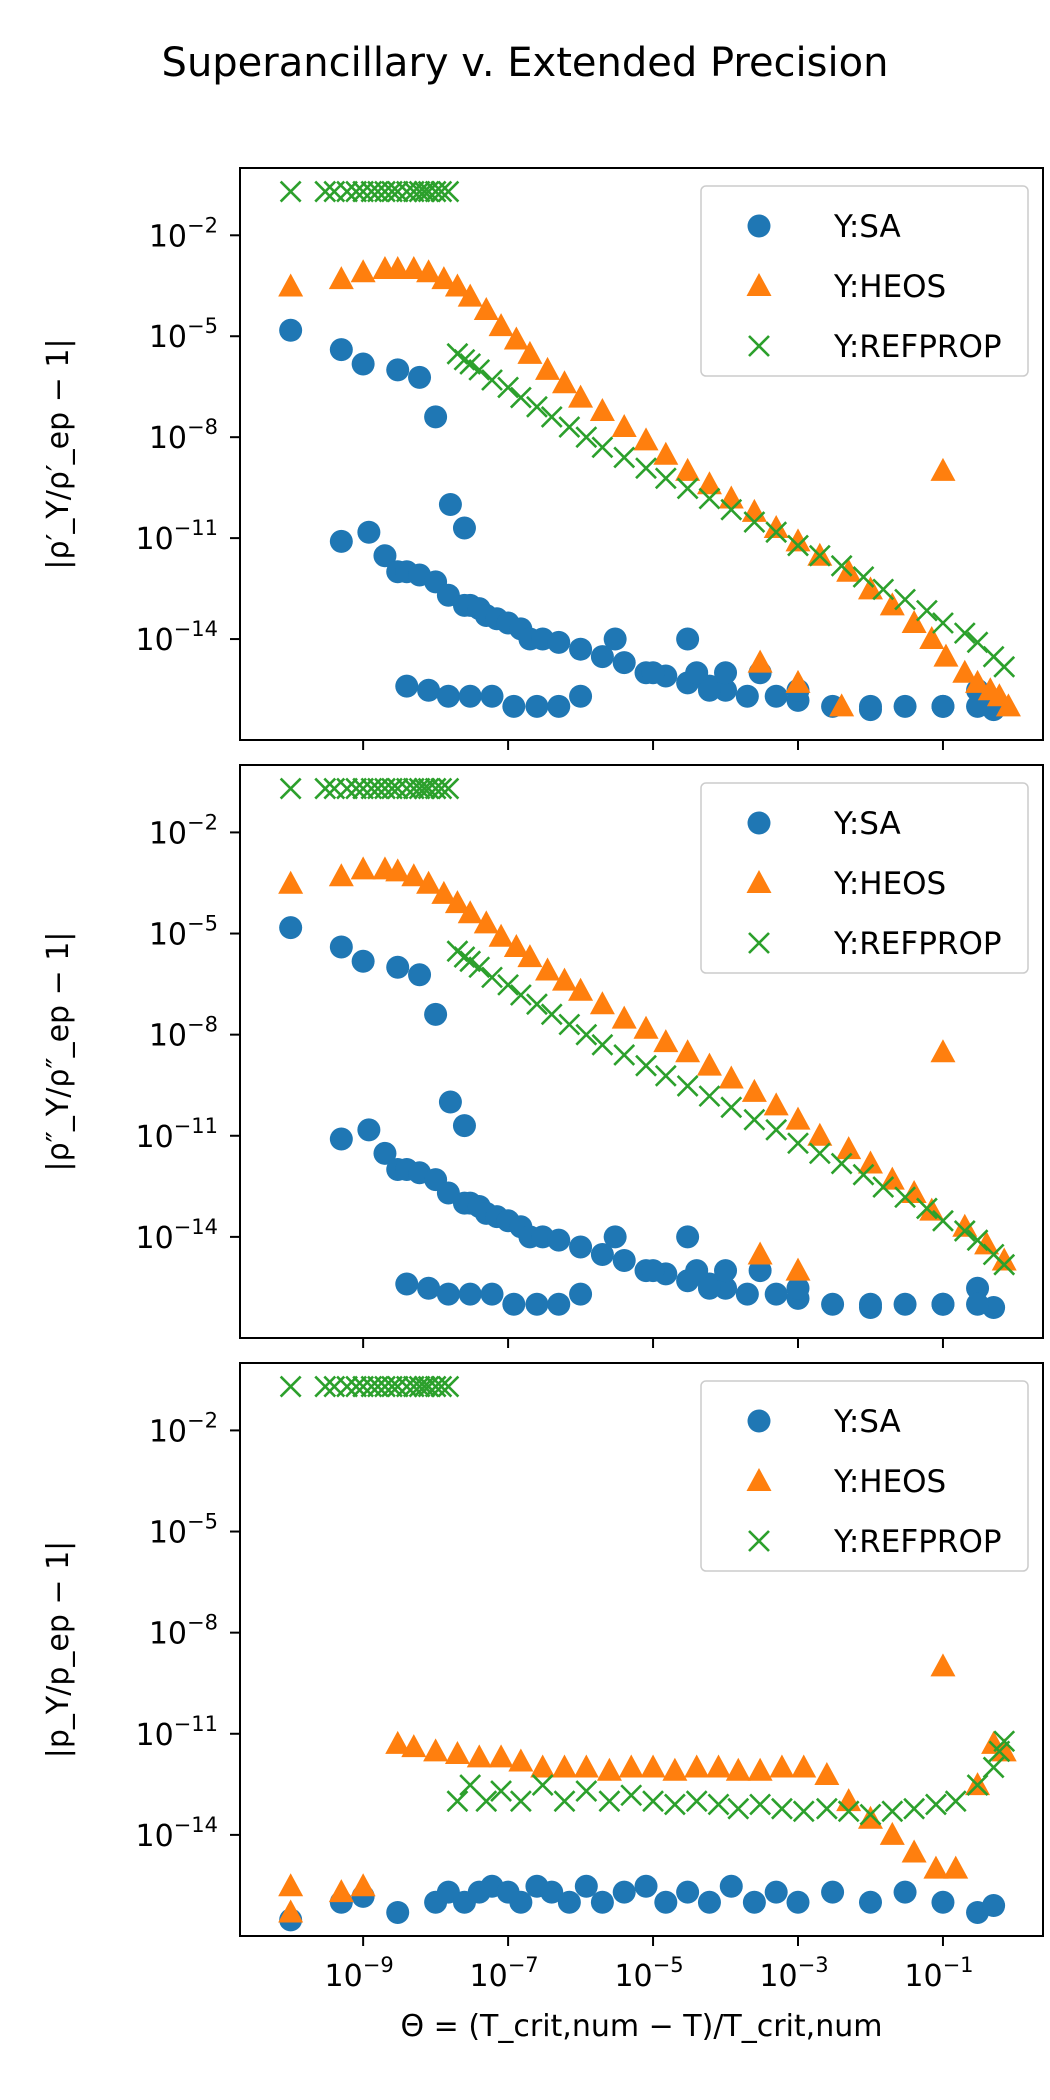 The width and height of the screenshot is (1050, 2100). What do you see at coordinates (176, 637) in the screenshot?
I see `y-tick-label: 10⁻¹⁴` at bounding box center [176, 637].